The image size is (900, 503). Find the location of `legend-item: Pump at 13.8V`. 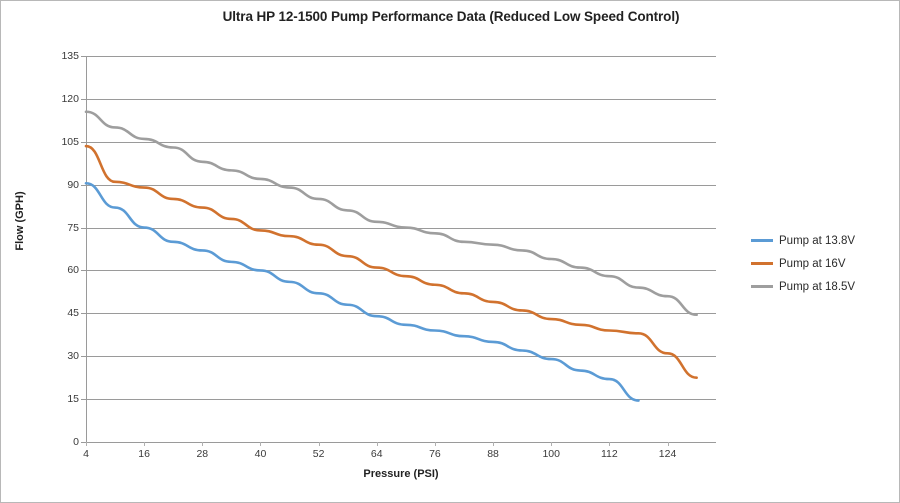

legend-item: Pump at 13.8V is located at coordinates (821, 240).